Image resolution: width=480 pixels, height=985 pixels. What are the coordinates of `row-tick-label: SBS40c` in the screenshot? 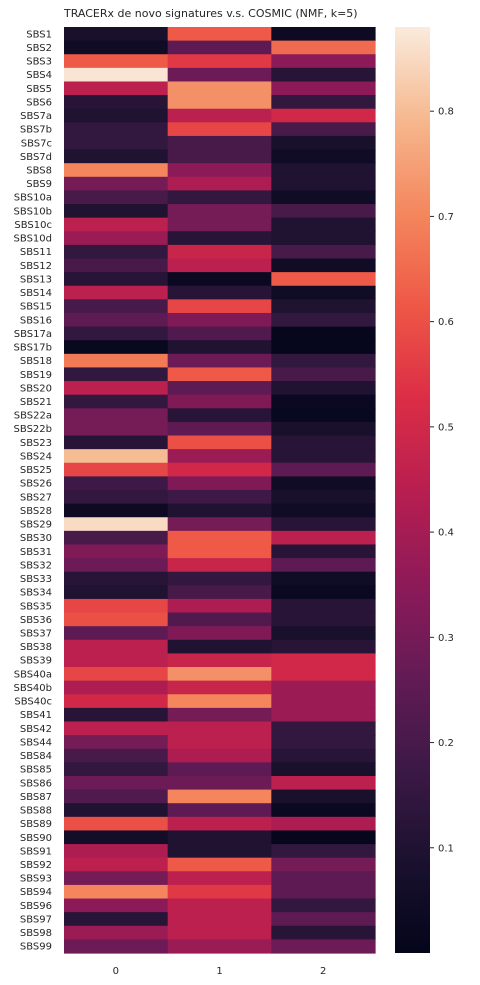 It's located at (33, 702).